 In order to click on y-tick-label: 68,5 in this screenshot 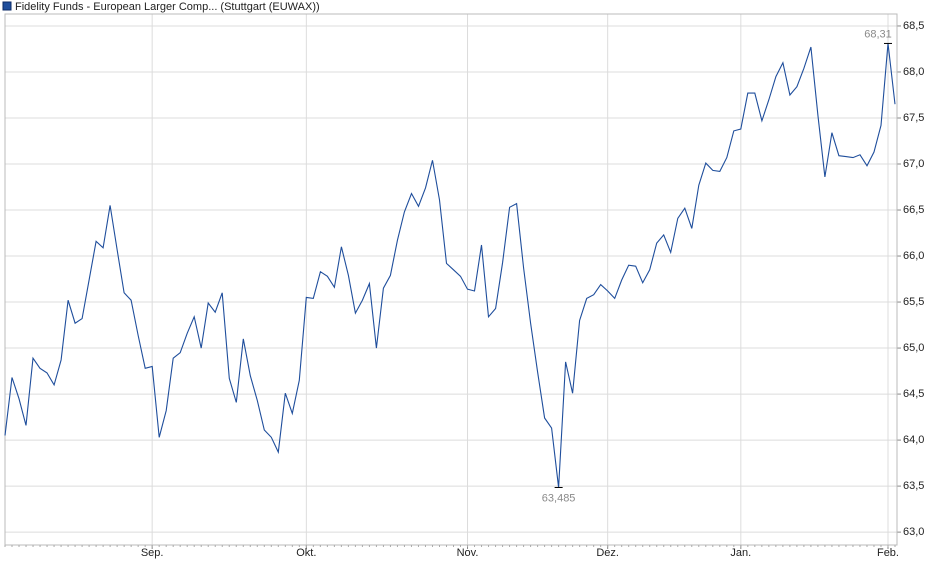, I will do `click(913, 26)`.